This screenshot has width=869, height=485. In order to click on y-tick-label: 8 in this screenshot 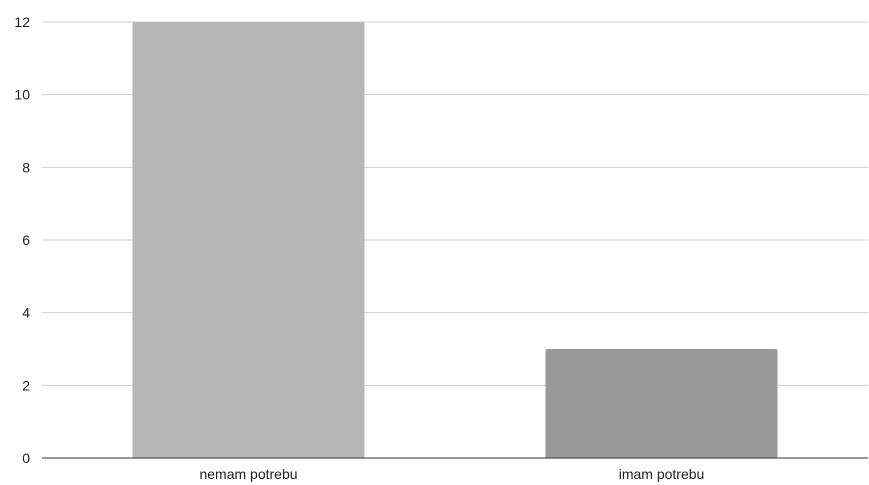, I will do `click(26, 167)`.